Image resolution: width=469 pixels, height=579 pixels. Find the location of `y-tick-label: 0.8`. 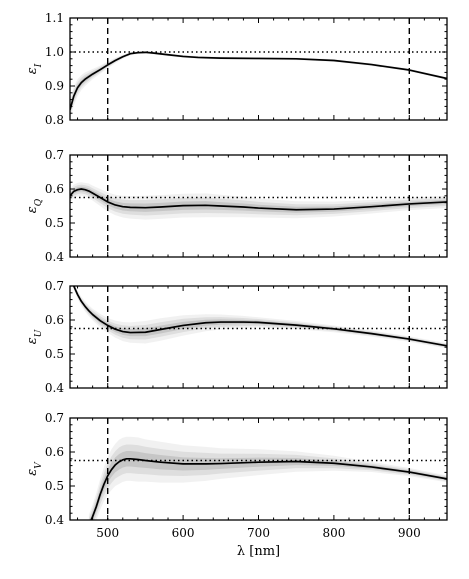

y-tick-label: 0.8 is located at coordinates (54, 120).